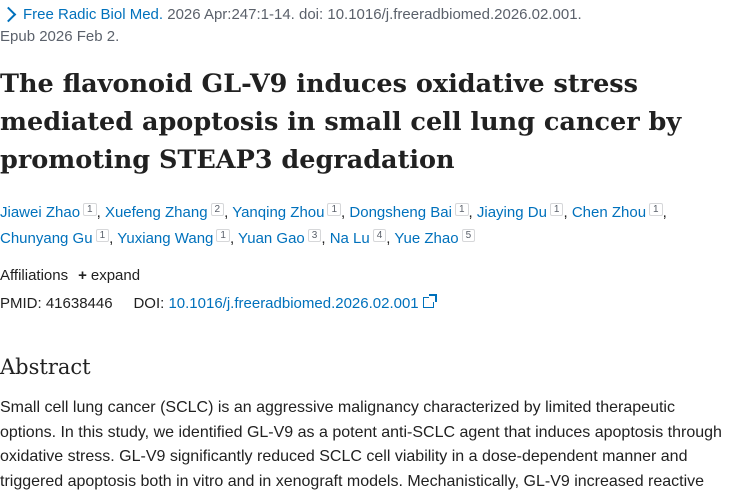 The width and height of the screenshot is (750, 500). What do you see at coordinates (617, 212) in the screenshot?
I see `author-link: Chen Zhou 1` at bounding box center [617, 212].